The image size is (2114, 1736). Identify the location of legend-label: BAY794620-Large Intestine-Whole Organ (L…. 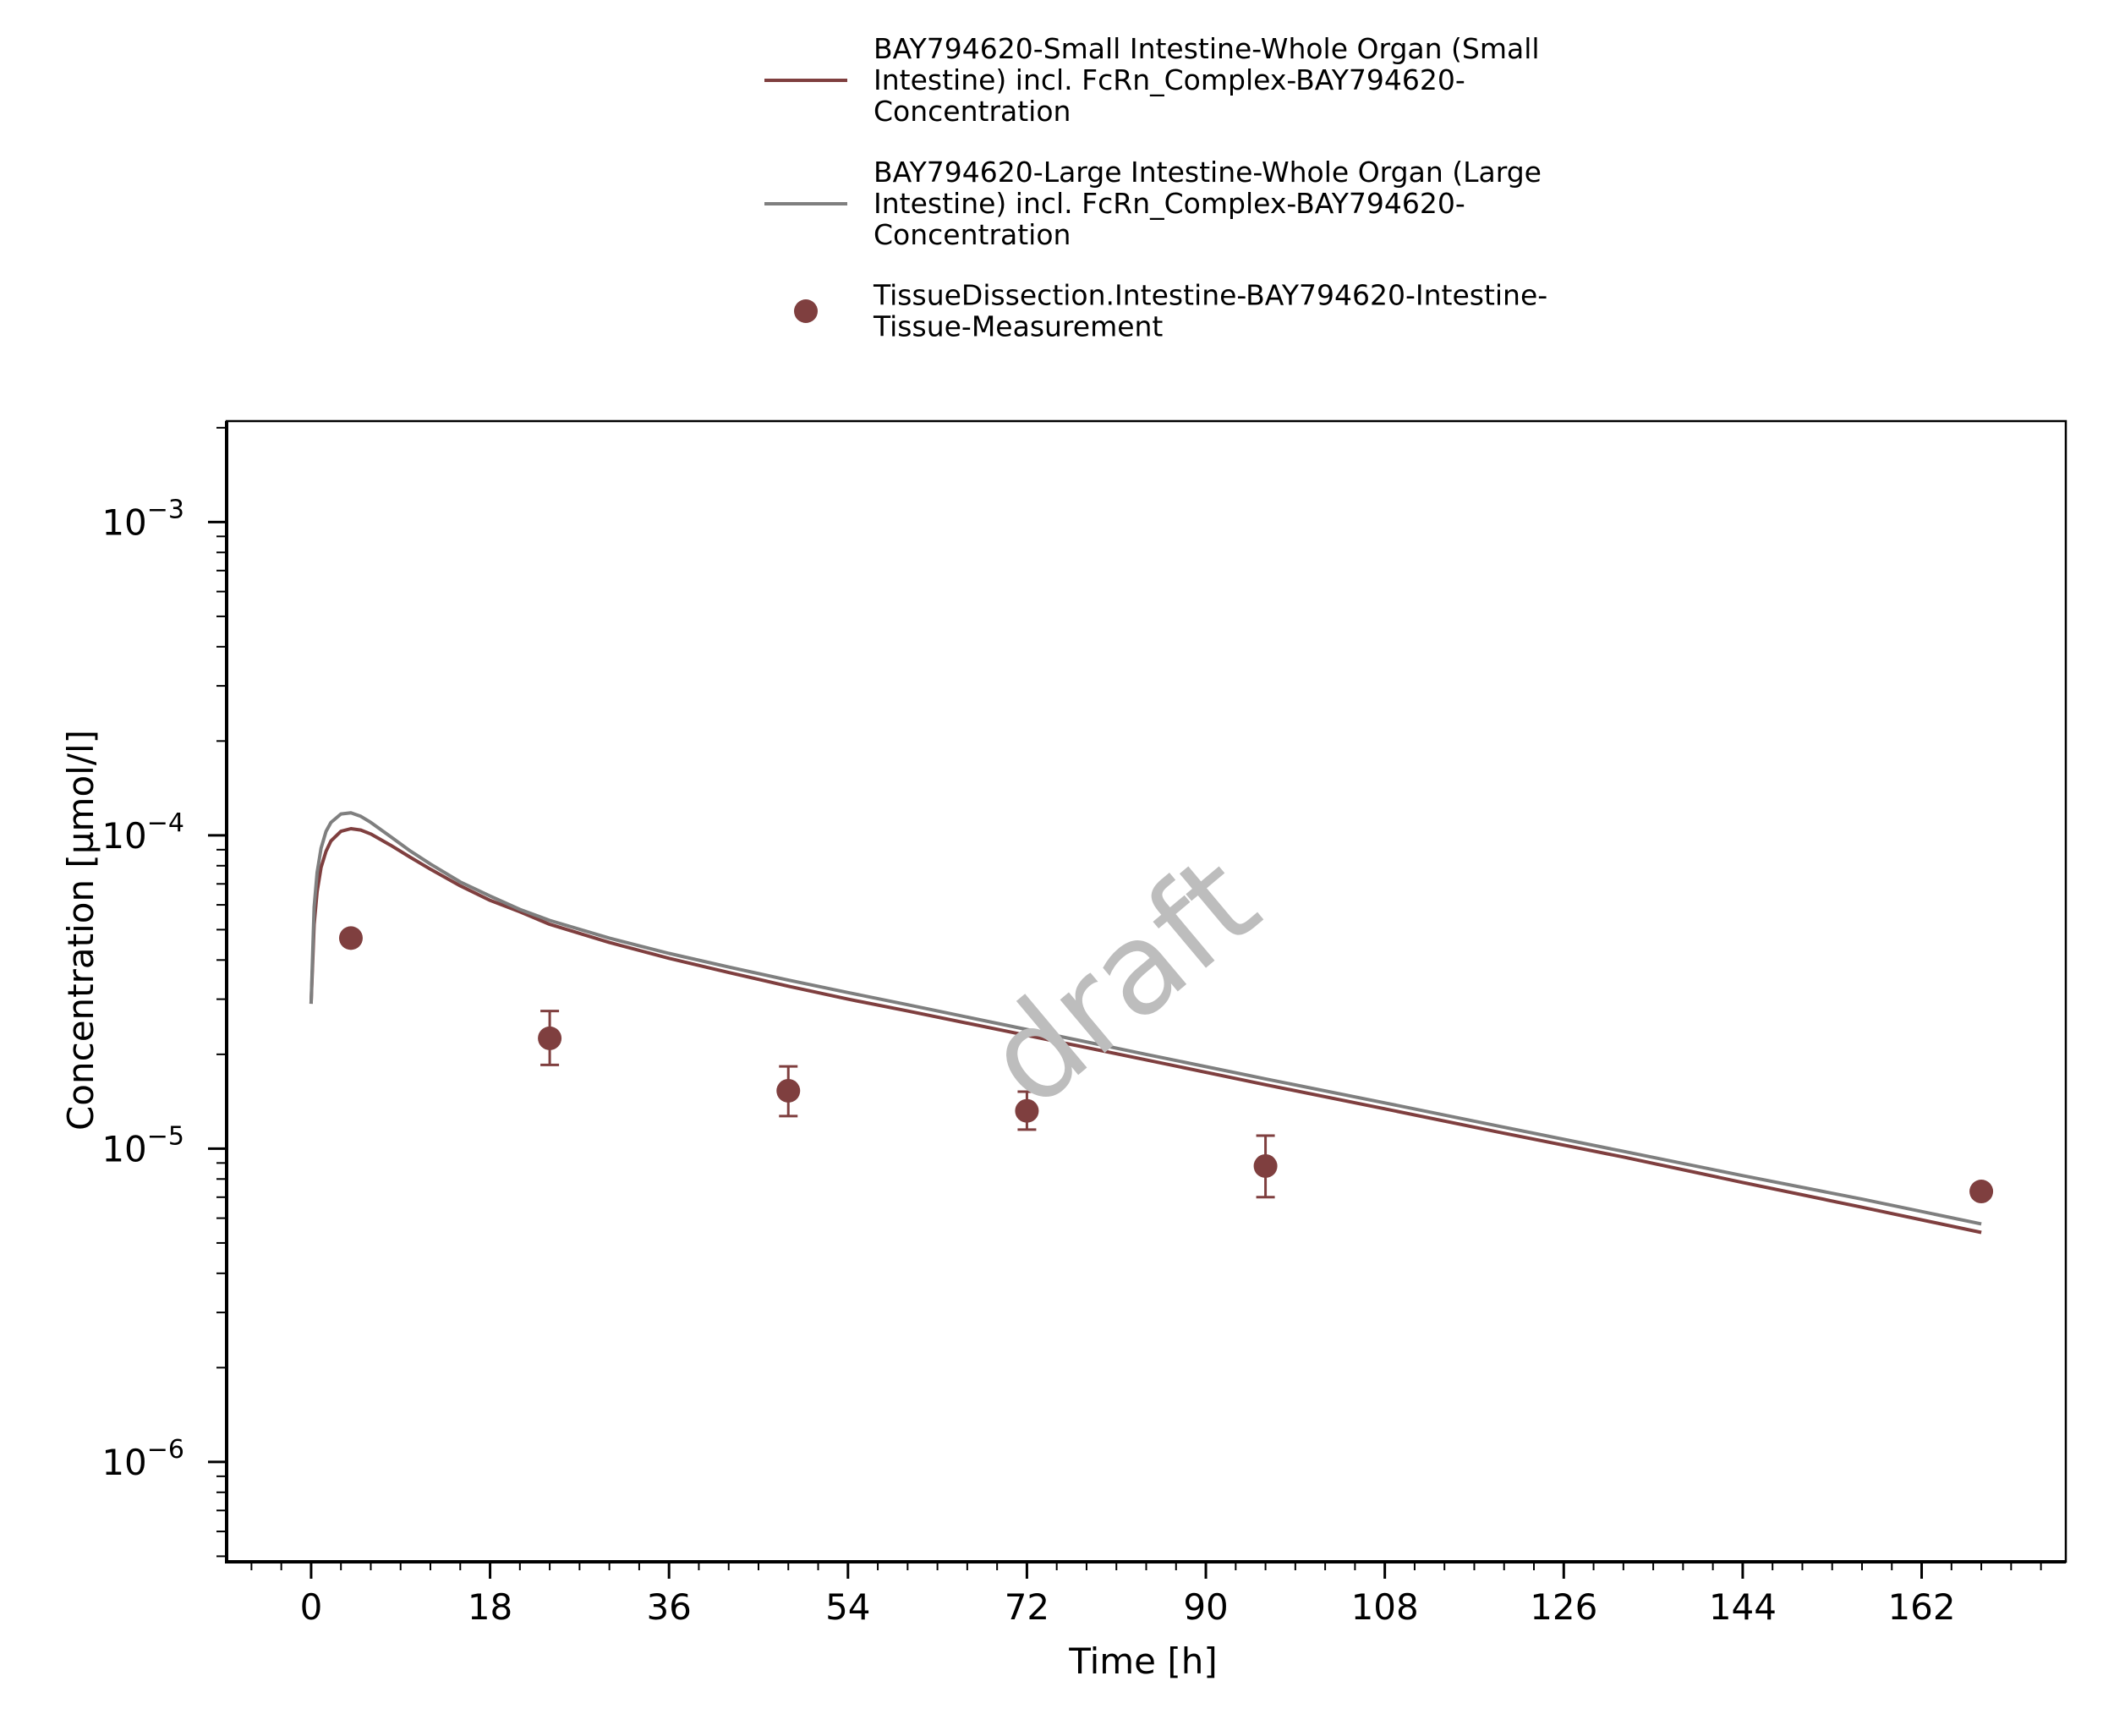
(1208, 172).